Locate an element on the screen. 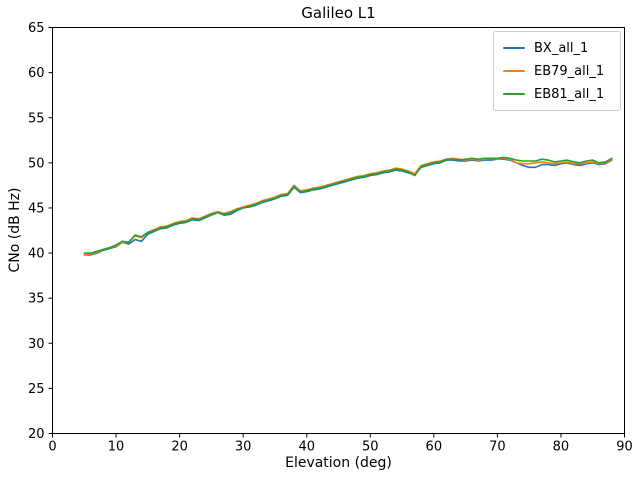 The width and height of the screenshot is (640, 480). x-tick-label: 10 is located at coordinates (116, 446).